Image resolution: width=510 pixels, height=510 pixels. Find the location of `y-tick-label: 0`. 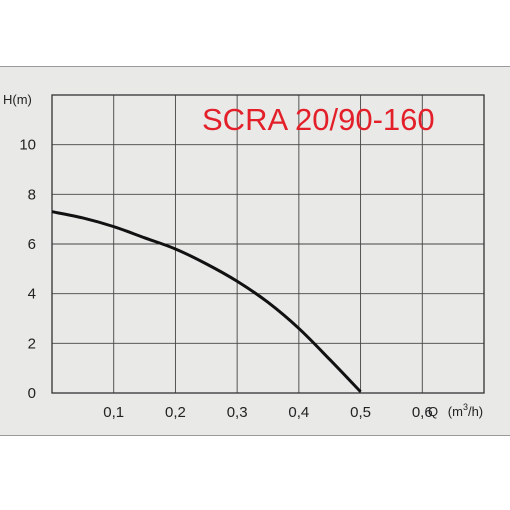

y-tick-label: 0 is located at coordinates (32, 393).